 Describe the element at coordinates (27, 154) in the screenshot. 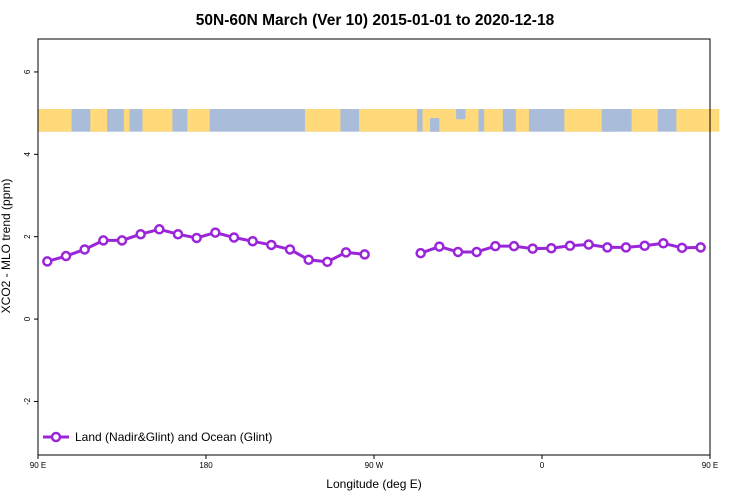

I see `y-tick-label: 4` at that location.